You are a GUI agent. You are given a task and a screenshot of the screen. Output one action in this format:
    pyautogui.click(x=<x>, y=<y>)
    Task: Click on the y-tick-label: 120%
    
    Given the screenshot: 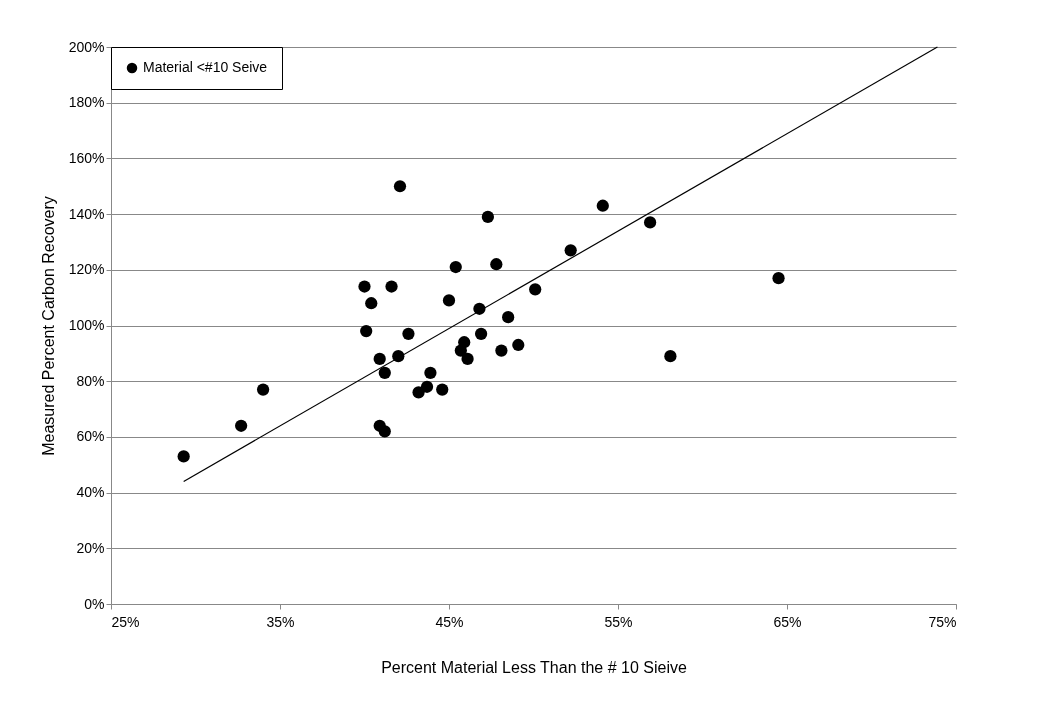 What is the action you would take?
    pyautogui.click(x=86, y=269)
    